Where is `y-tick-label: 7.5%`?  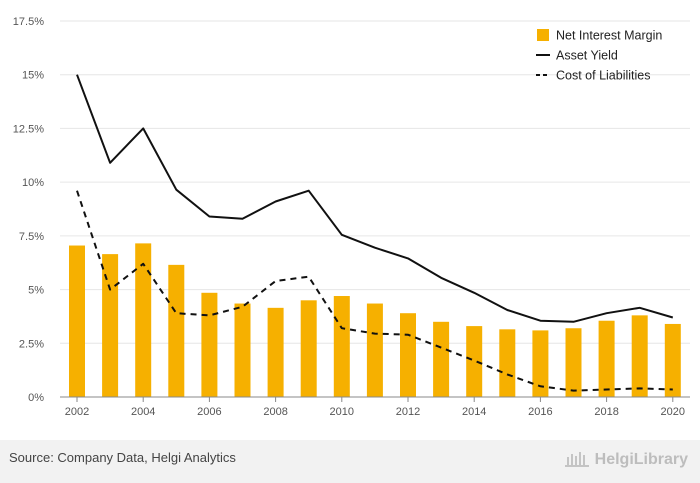
y-tick-label: 7.5% is located at coordinates (31, 237).